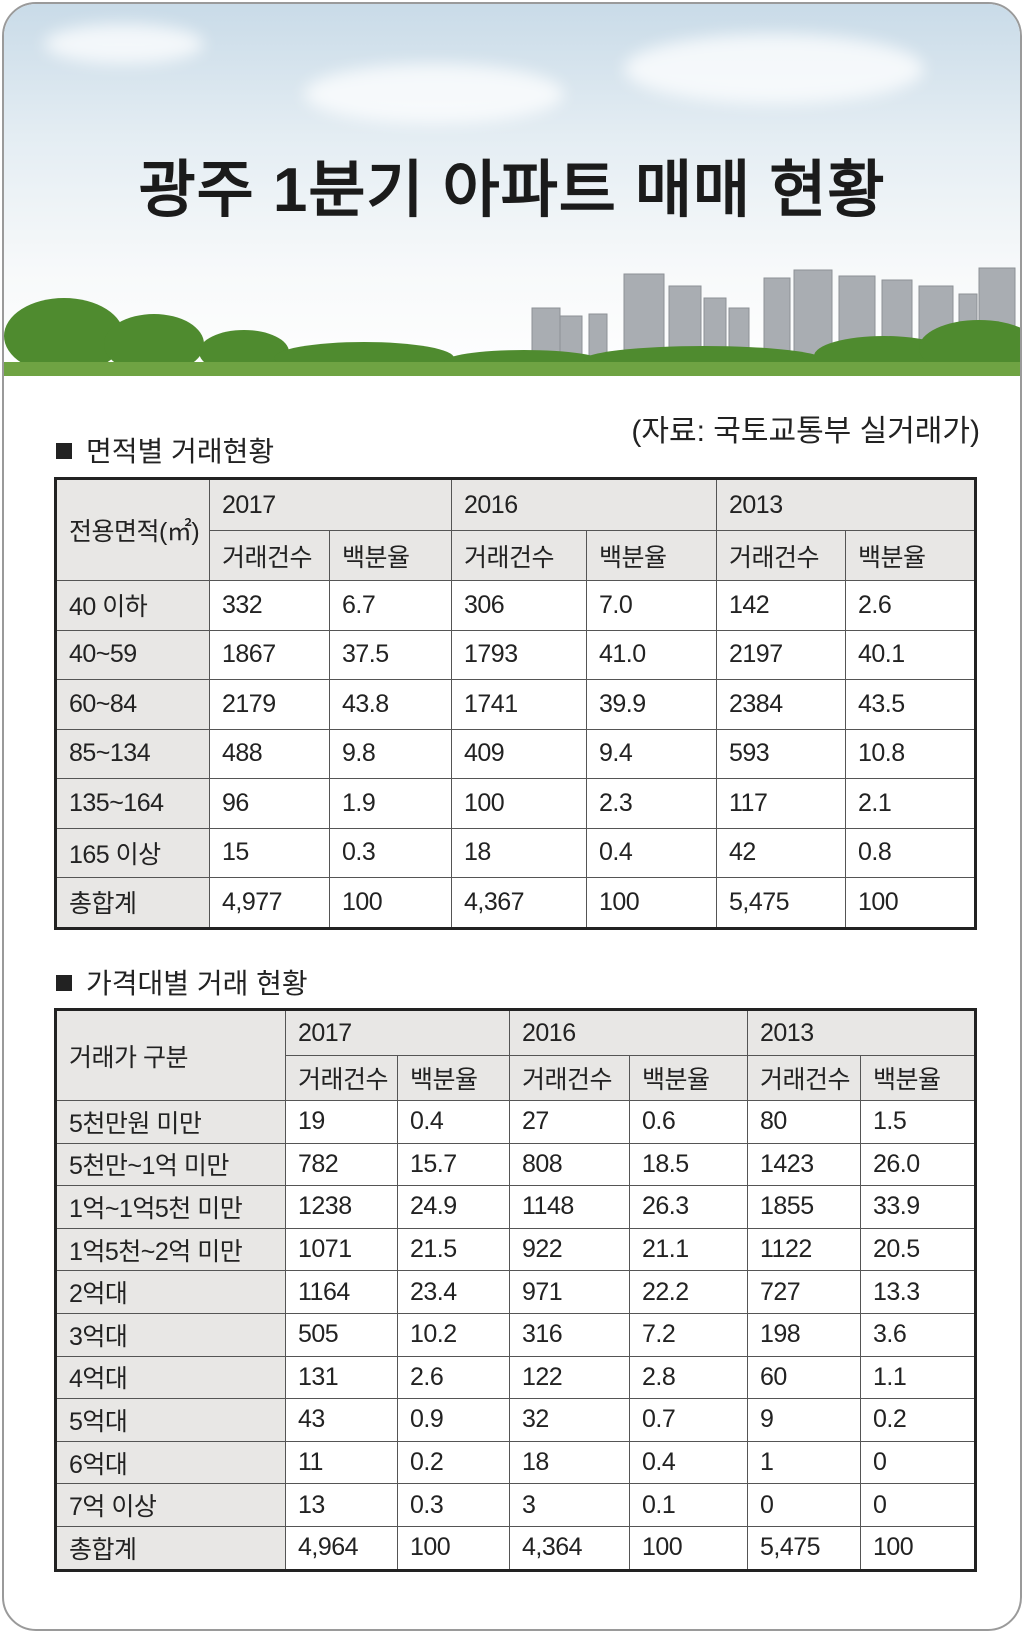  What do you see at coordinates (180, 451) in the screenshot?
I see `area-heading-text: 면적별 거래현황` at bounding box center [180, 451].